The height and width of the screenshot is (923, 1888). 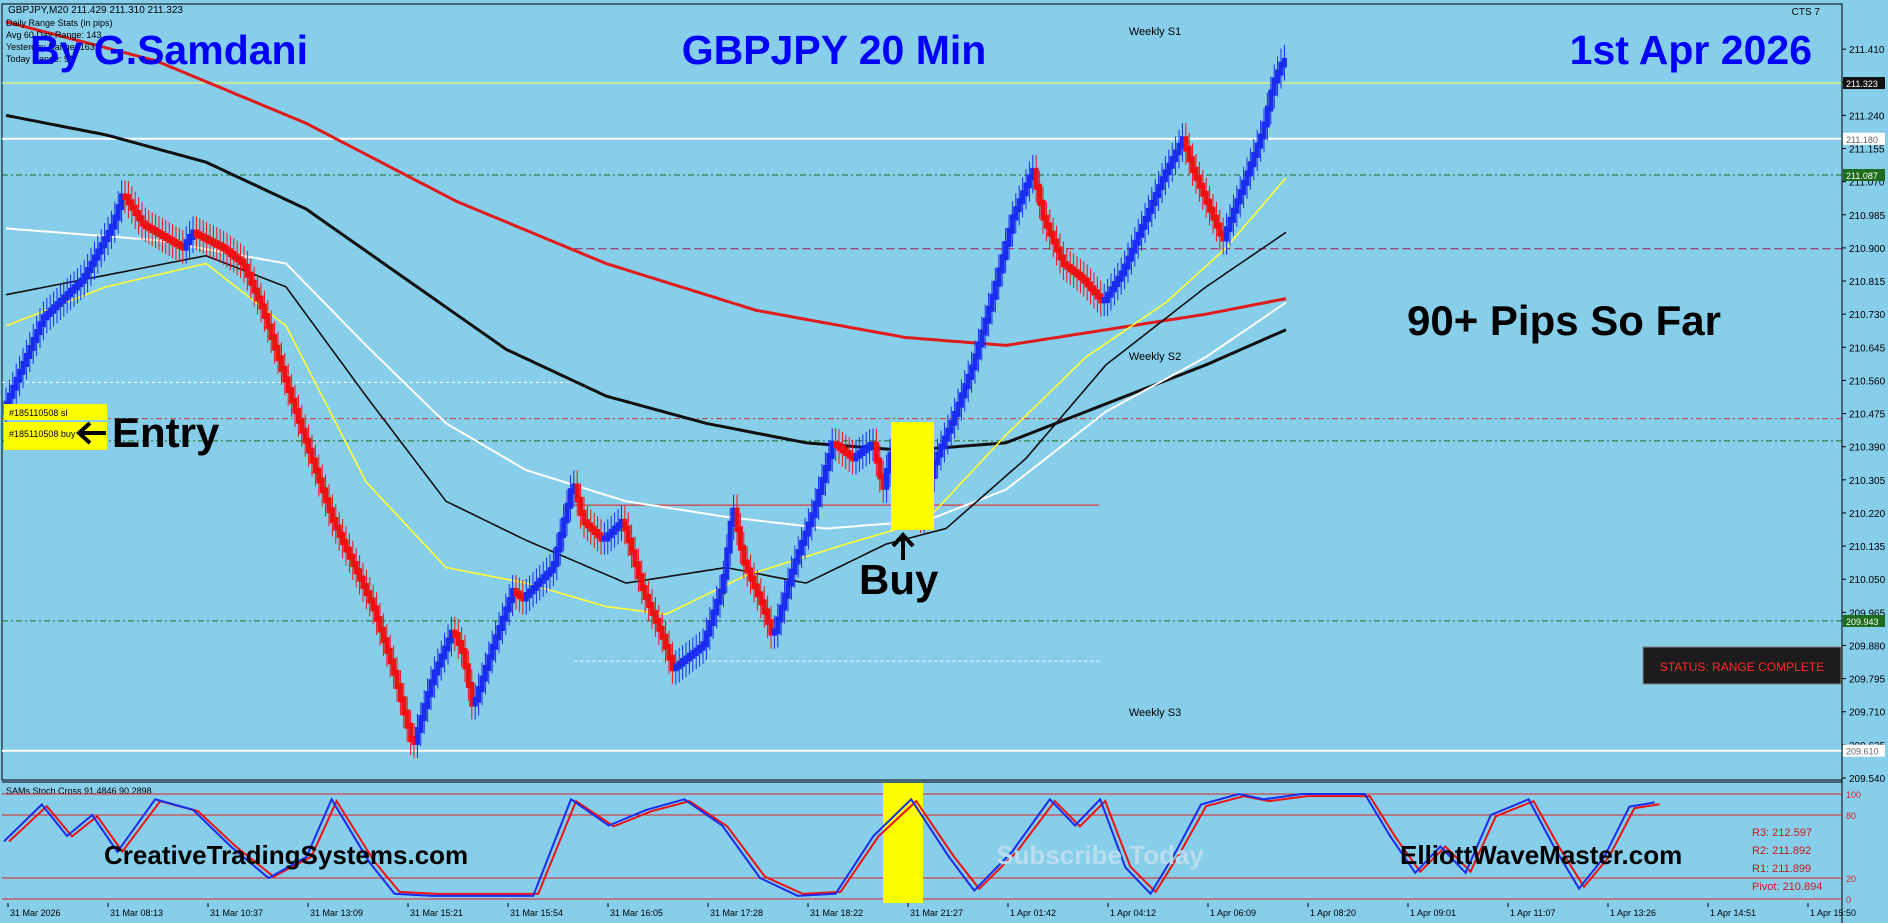 I want to click on xtick-label: 31 Mar 16:05, so click(x=636, y=913).